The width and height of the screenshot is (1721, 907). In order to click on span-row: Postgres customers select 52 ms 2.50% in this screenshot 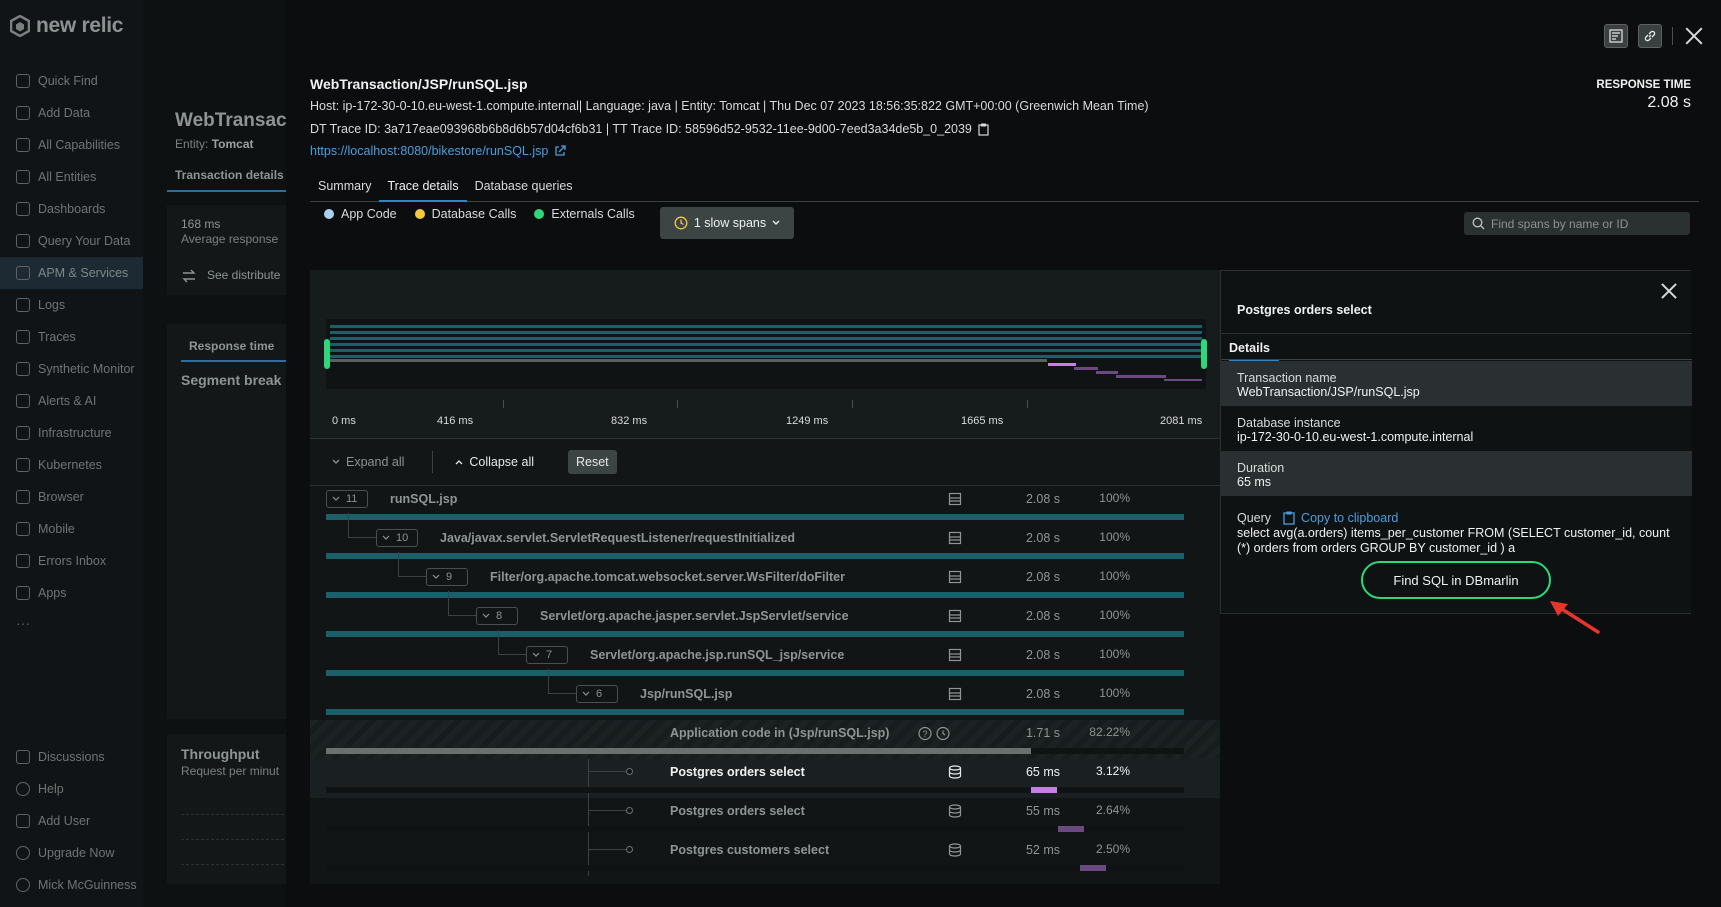, I will do `click(765, 856)`.